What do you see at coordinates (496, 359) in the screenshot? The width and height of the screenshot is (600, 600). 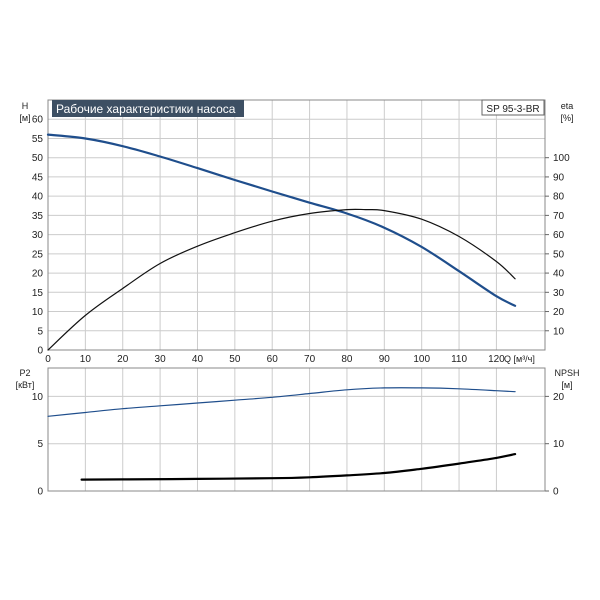 I see `x-tick-label: 120` at bounding box center [496, 359].